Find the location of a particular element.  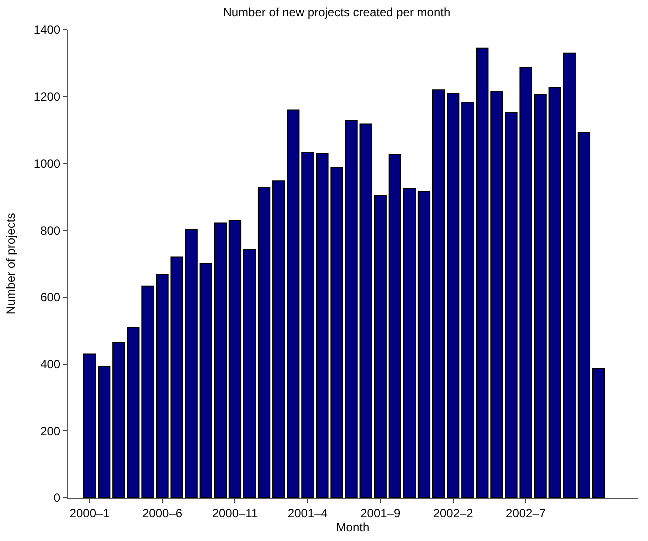

y-tick-label: 800 is located at coordinates (50, 231).